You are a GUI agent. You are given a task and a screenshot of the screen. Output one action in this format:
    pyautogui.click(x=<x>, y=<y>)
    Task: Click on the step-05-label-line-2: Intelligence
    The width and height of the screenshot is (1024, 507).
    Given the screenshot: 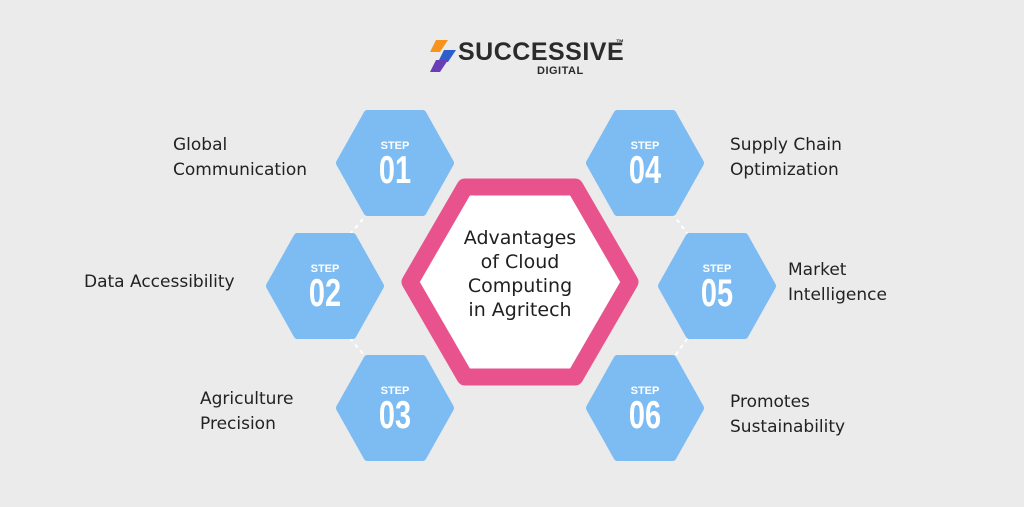 What is the action you would take?
    pyautogui.click(x=837, y=295)
    